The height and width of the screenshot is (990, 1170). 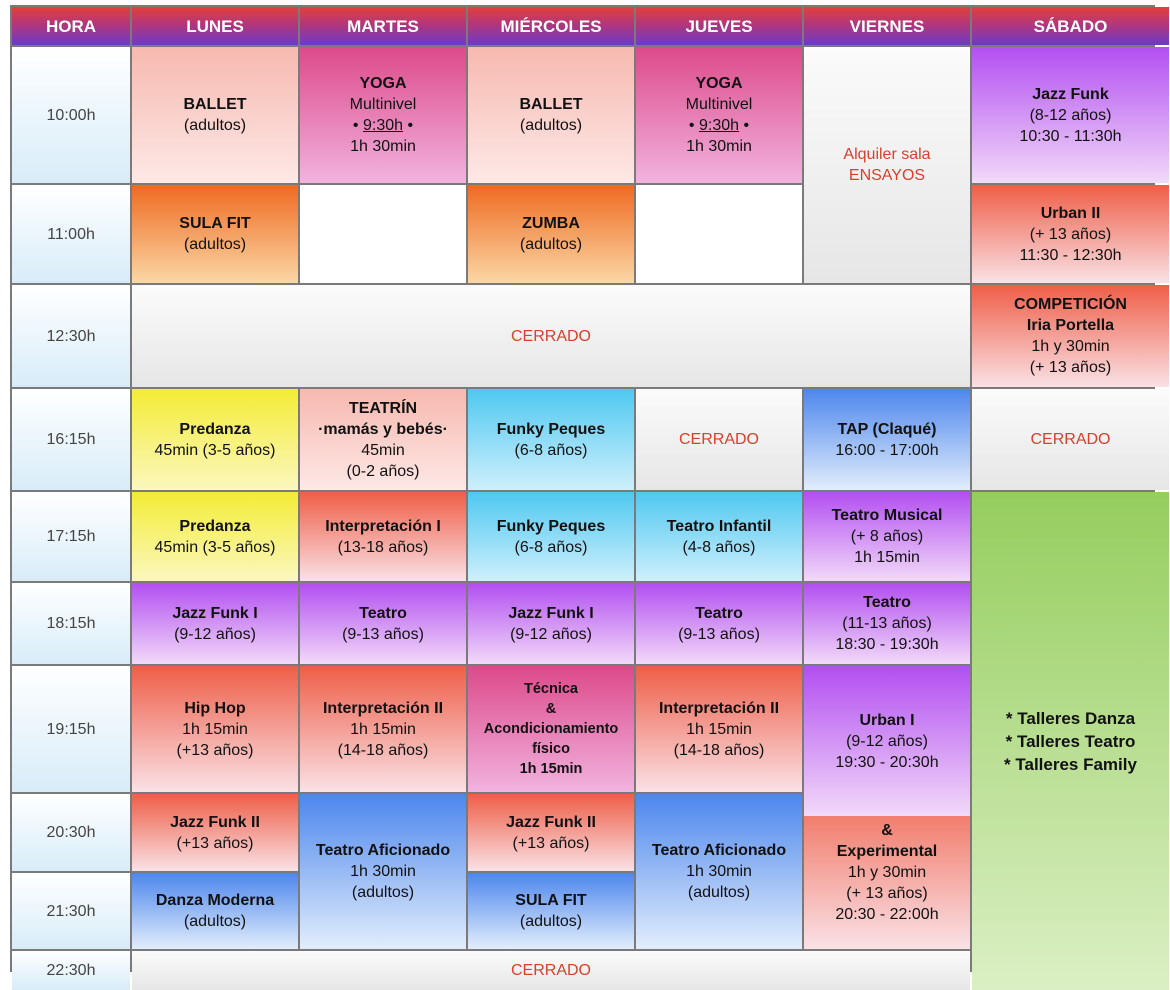 I want to click on class-time: 11:30 - 12:30h, so click(x=1070, y=255).